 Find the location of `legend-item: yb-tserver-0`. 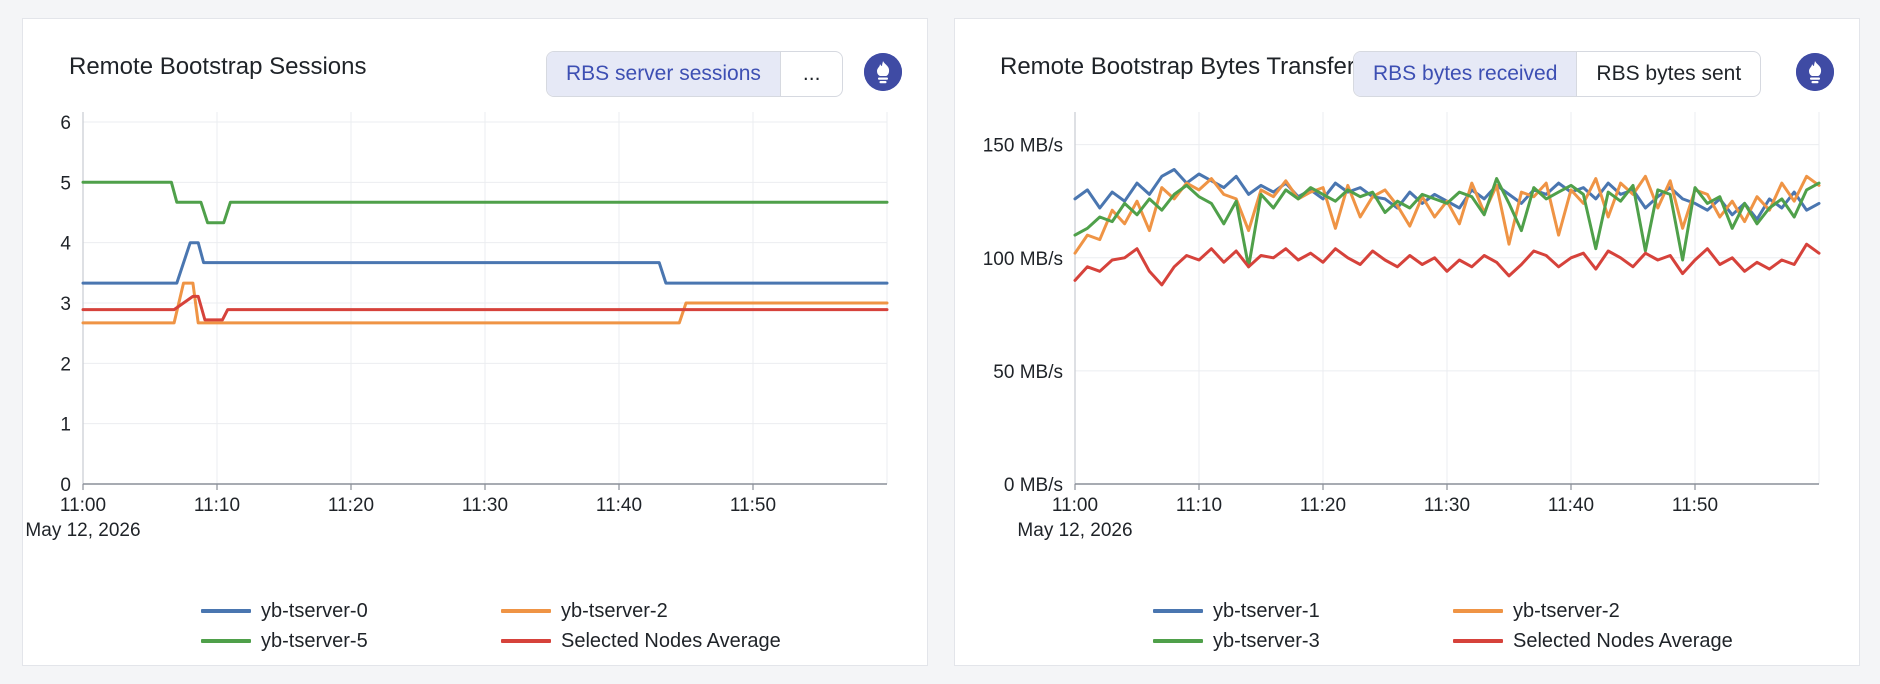

legend-item: yb-tserver-0 is located at coordinates (351, 611).